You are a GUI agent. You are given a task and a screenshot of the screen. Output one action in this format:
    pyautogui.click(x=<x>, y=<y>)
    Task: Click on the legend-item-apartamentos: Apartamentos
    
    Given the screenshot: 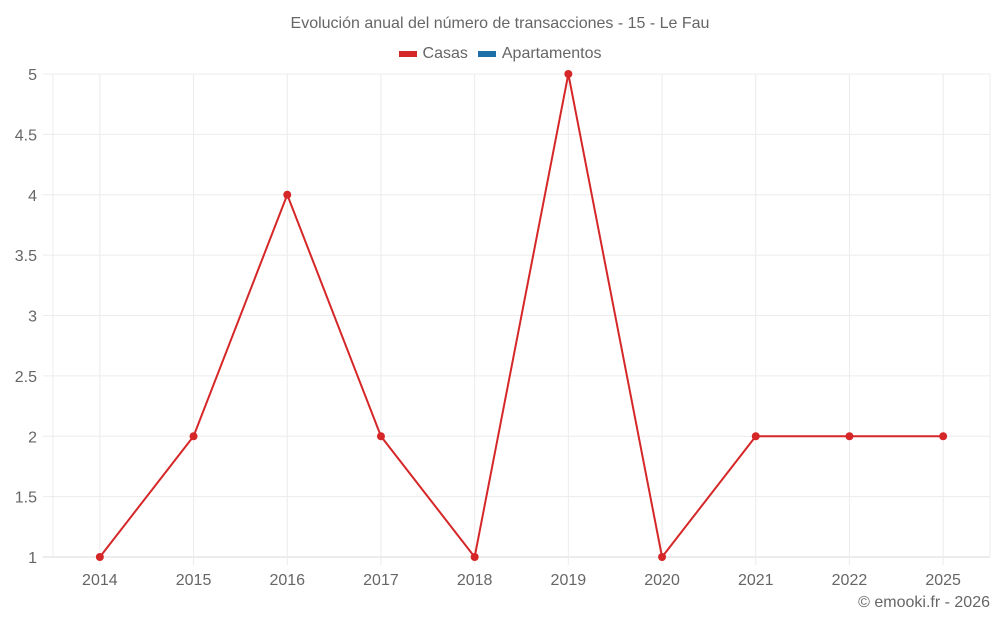 What is the action you would take?
    pyautogui.click(x=539, y=54)
    